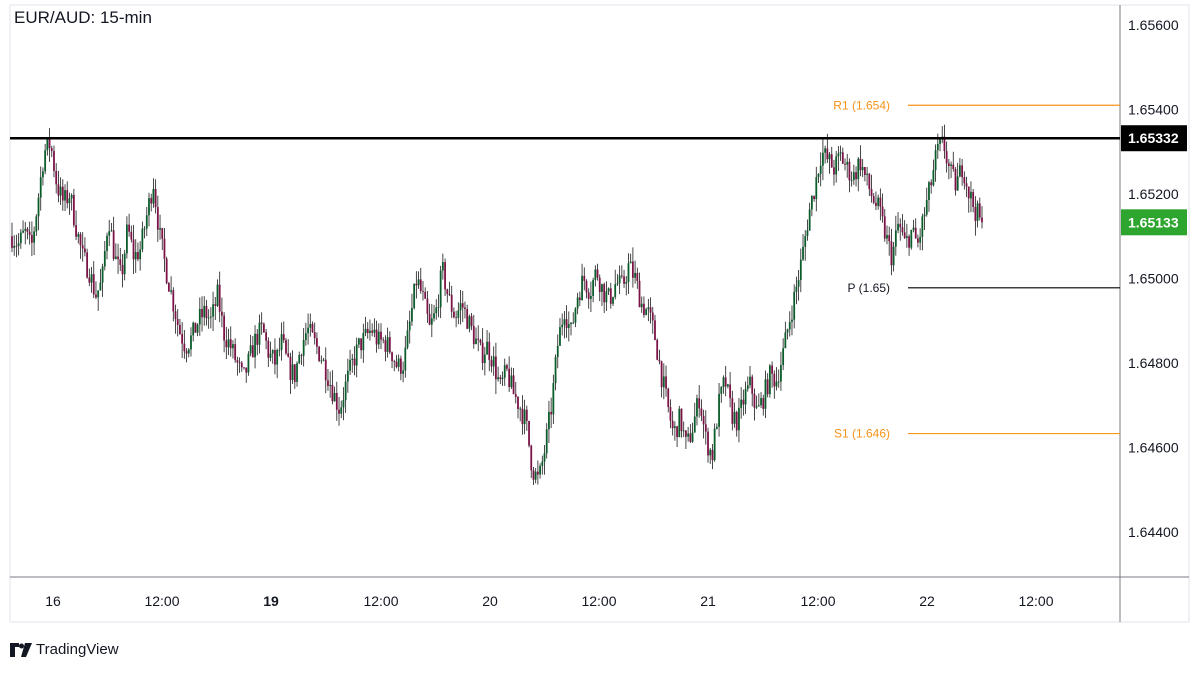  What do you see at coordinates (927, 601) in the screenshot?
I see `time-axis-tick-label: 22` at bounding box center [927, 601].